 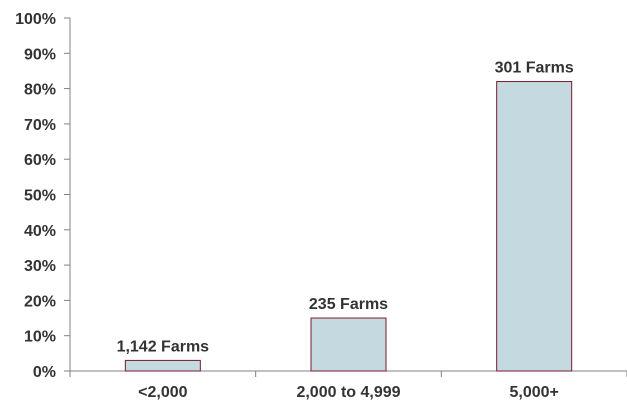 What do you see at coordinates (40, 54) in the screenshot?
I see `y-tick-label: 90%` at bounding box center [40, 54].